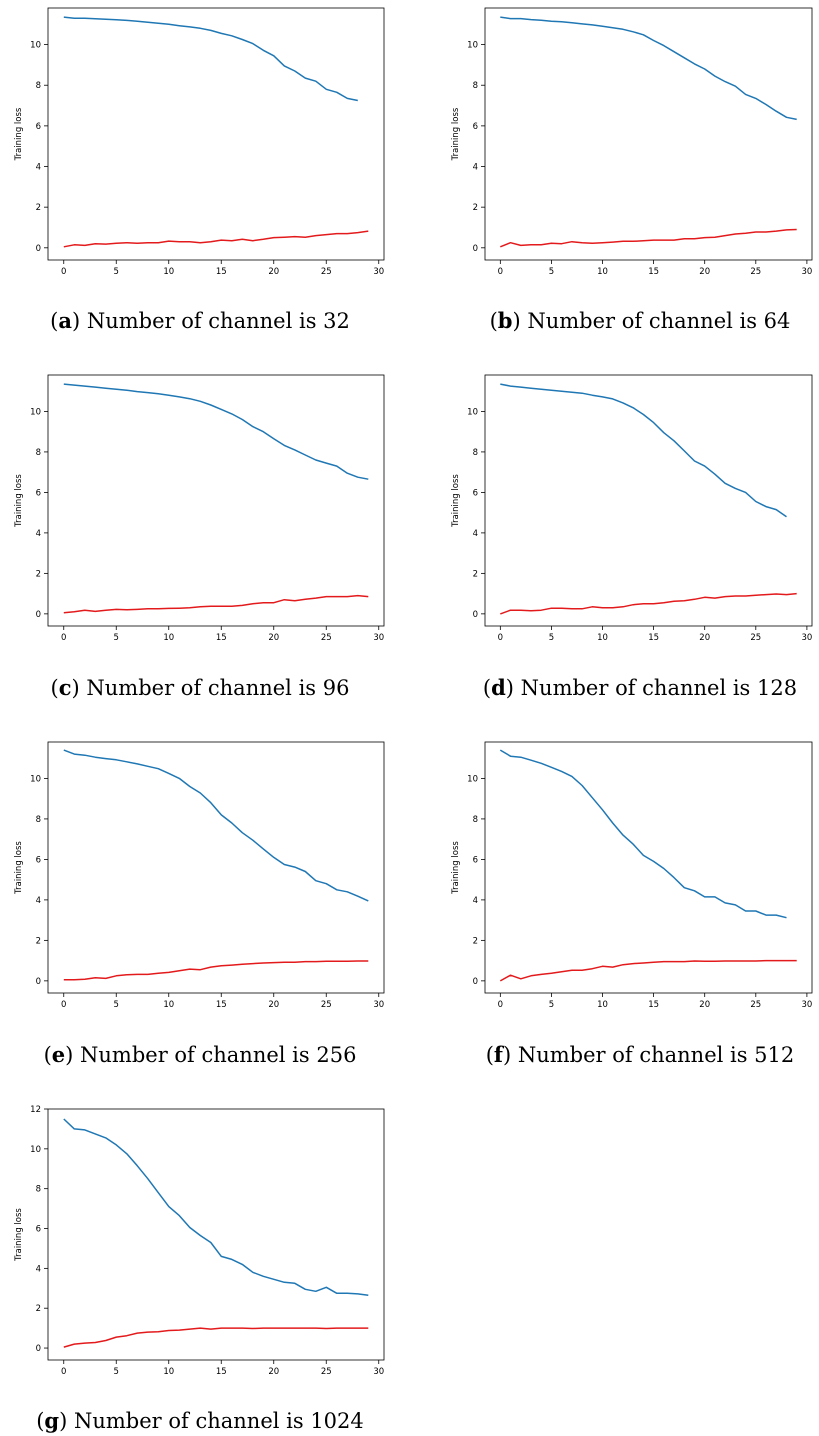 The height and width of the screenshot is (1436, 819). What do you see at coordinates (35, 1110) in the screenshot?
I see `y-tick-label: 12` at bounding box center [35, 1110].